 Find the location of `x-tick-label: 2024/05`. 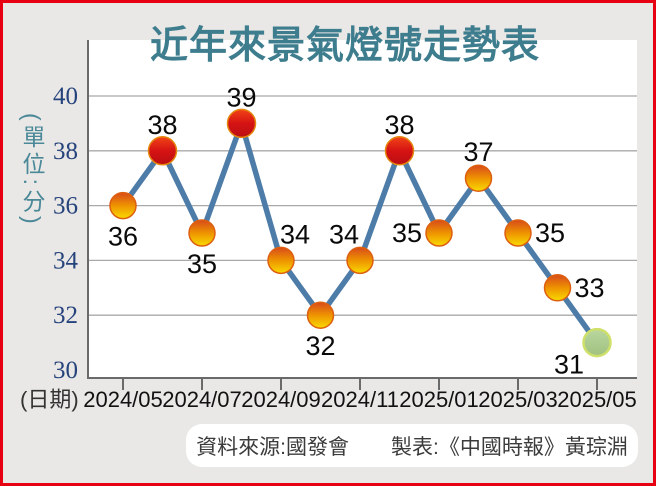

x-tick-label: 2024/05 is located at coordinates (123, 399).